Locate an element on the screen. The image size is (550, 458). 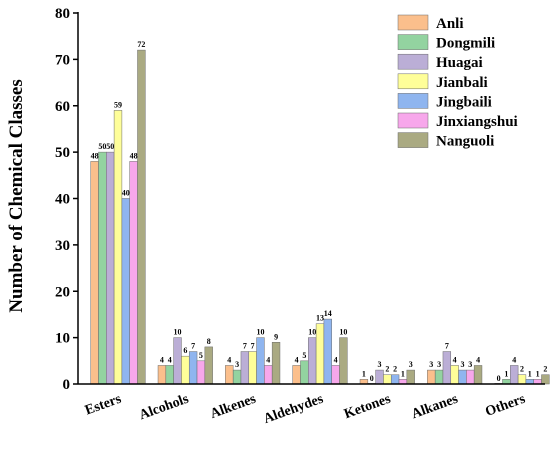
bar-alkenes-huagai is located at coordinates (245, 368).